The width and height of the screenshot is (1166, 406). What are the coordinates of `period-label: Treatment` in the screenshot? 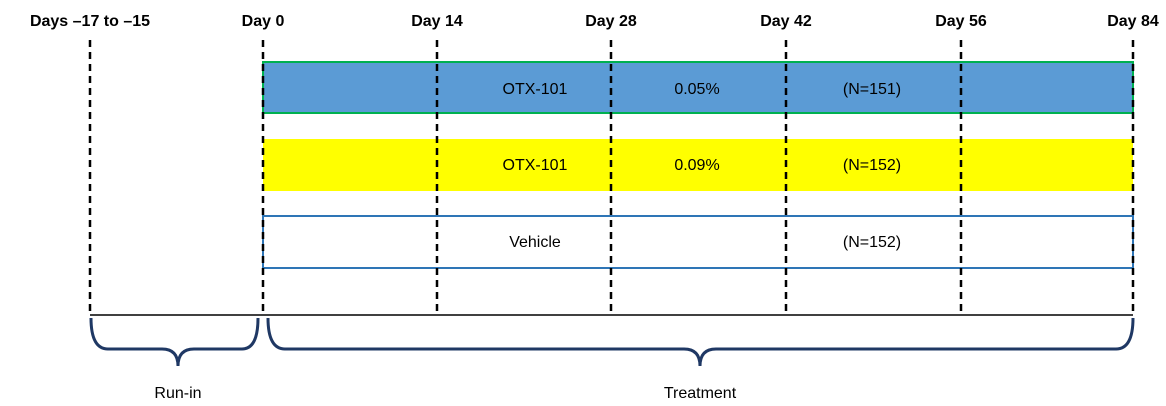 It's located at (700, 393).